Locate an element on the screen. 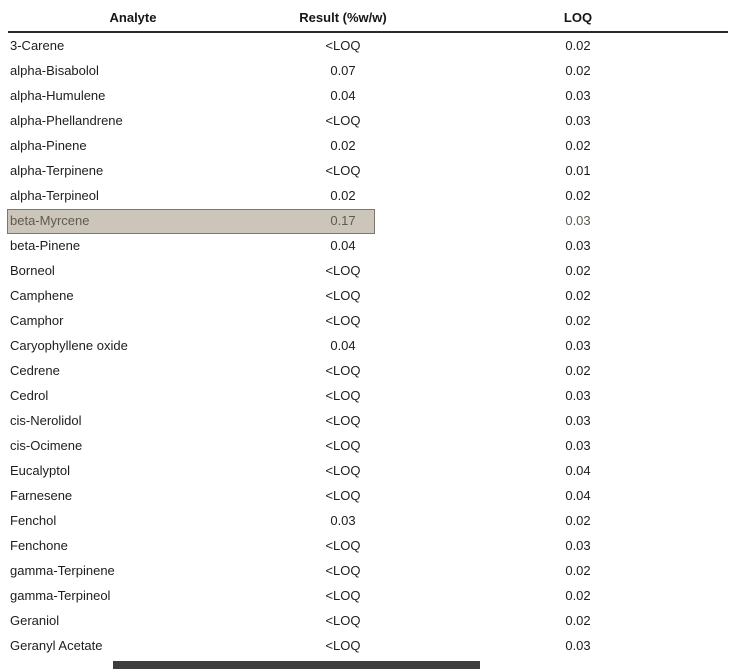  analyte-name-cell: alpha-Humulene is located at coordinates (58, 95).